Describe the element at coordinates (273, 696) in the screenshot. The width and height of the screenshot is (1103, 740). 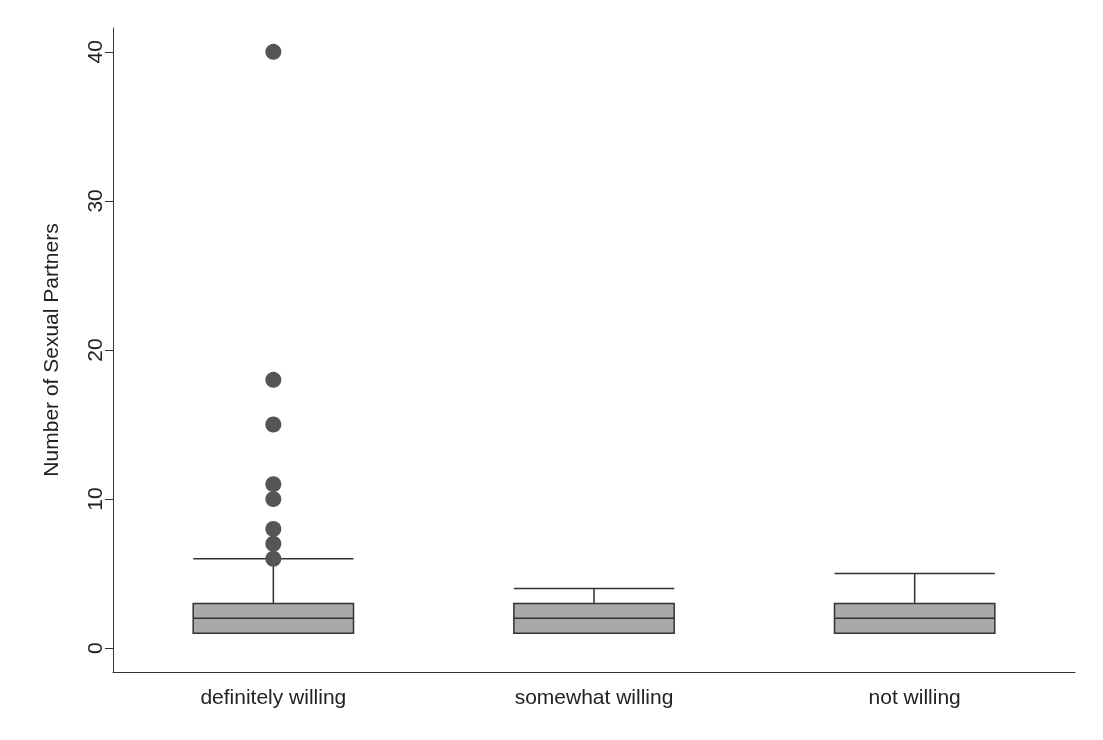
I see `x-tick-label: definitely willing` at that location.